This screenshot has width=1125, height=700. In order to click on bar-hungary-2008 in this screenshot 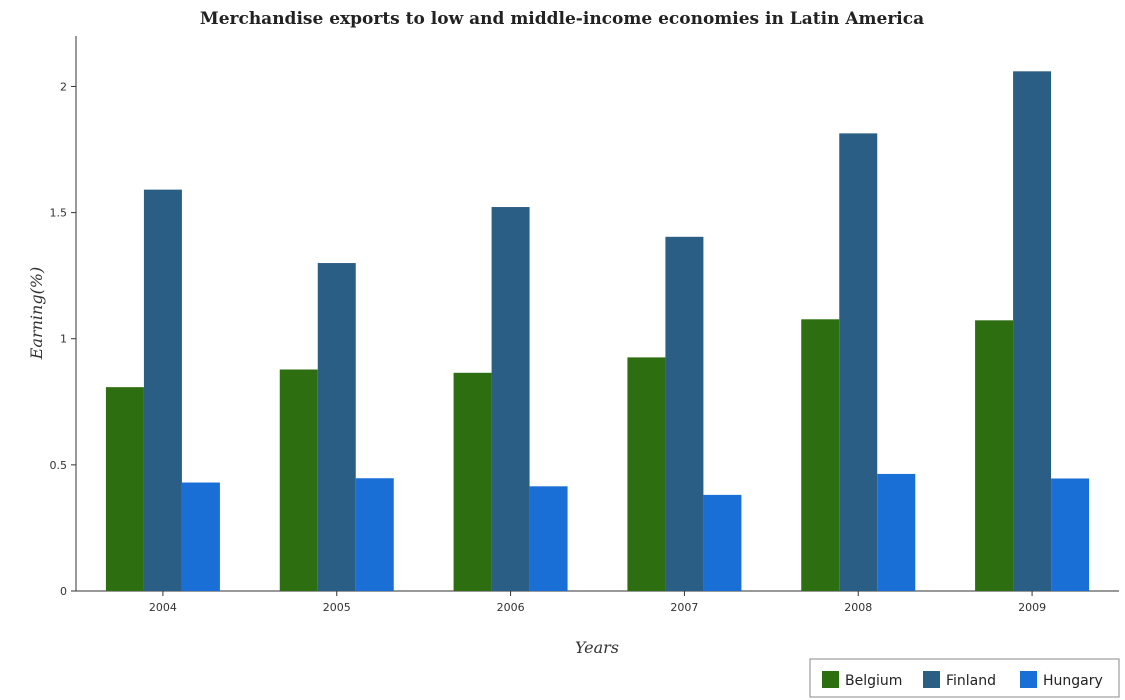, I will do `click(896, 532)`.